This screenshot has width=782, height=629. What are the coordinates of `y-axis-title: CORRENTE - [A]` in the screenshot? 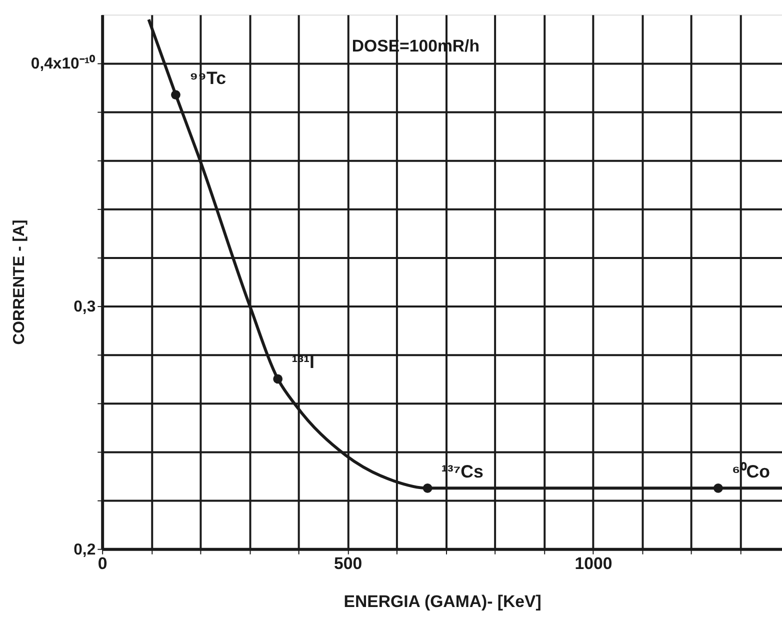 It's located at (19, 282).